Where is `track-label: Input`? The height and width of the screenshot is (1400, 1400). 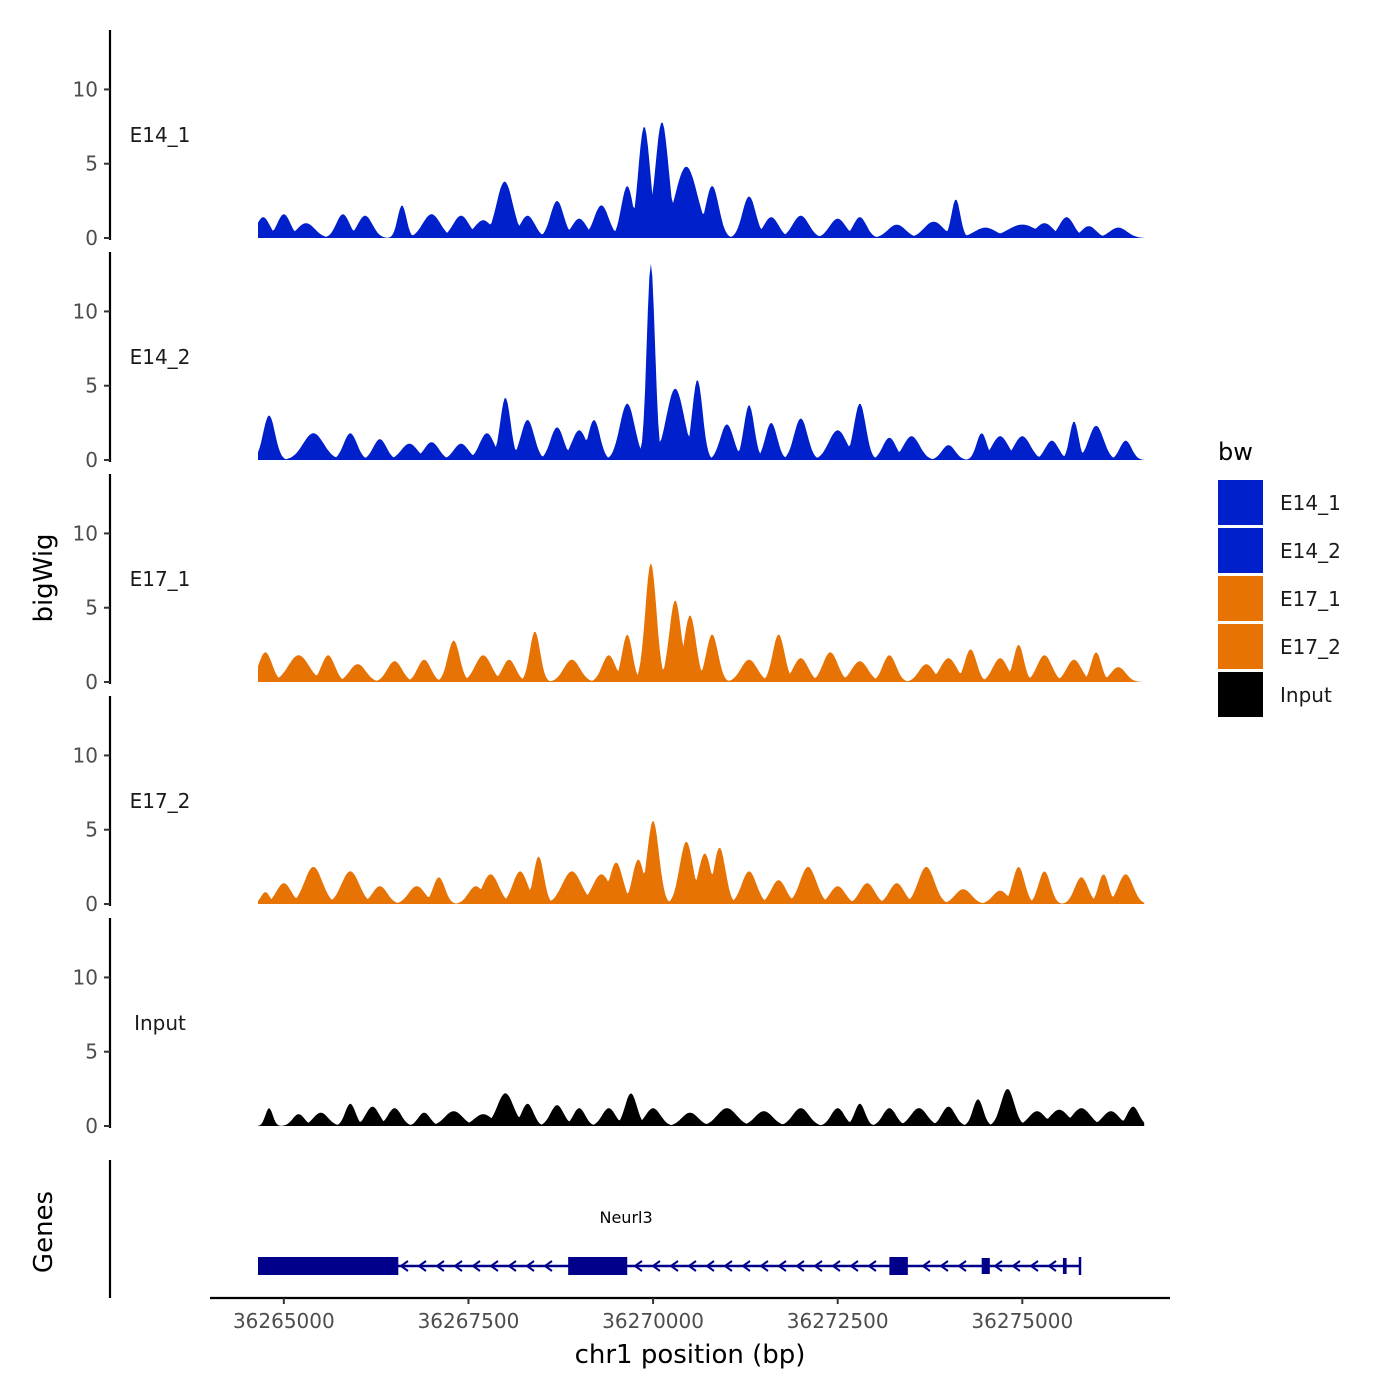 track-label: Input is located at coordinates (160, 1023).